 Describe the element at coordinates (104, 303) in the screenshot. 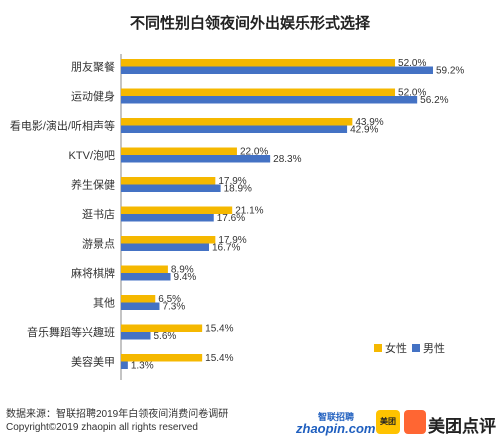

I see `category-label: 其他` at that location.